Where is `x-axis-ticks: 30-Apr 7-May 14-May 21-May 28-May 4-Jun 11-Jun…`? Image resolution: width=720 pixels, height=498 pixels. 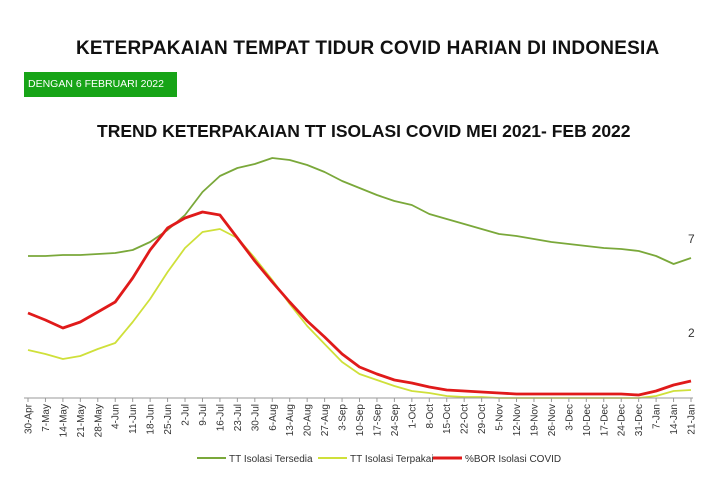 x-axis-ticks: 30-Apr 7-May 14-May 21-May 28-May 4-Jun 11-Jun… is located at coordinates (361, 417).